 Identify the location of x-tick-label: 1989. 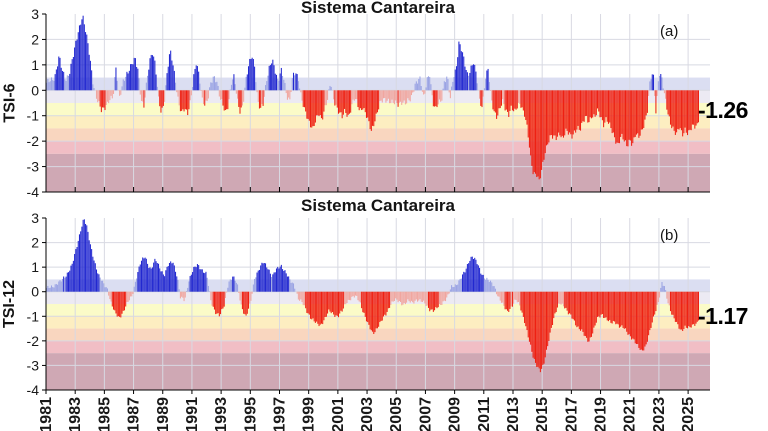
(163, 414).